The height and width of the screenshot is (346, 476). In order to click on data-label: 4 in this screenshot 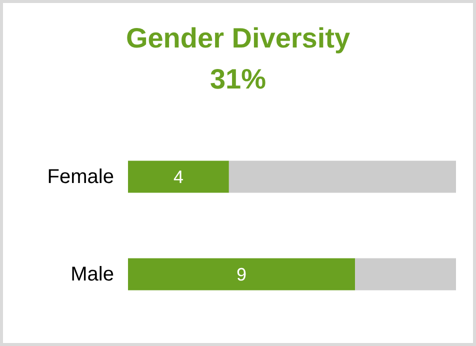, I will do `click(178, 176)`.